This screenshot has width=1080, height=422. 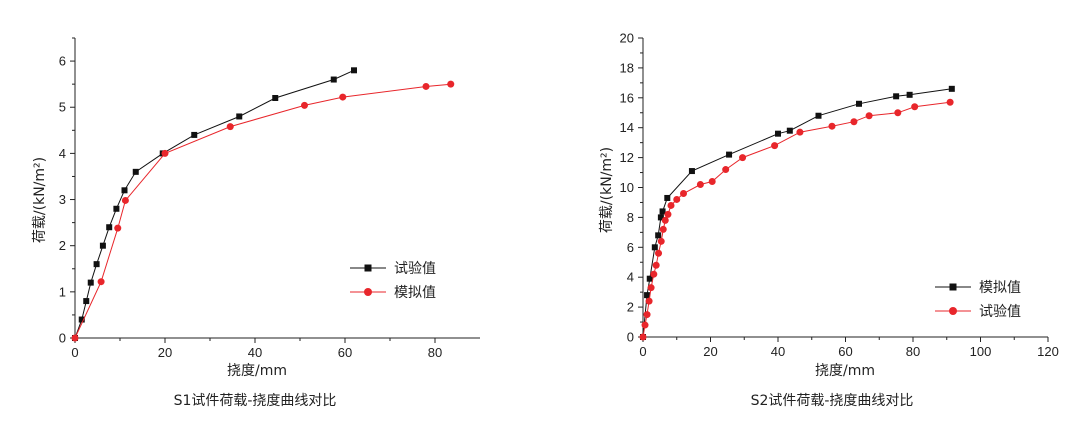 I want to click on chart-s2-y-tick-label: 20, so click(x=627, y=38).